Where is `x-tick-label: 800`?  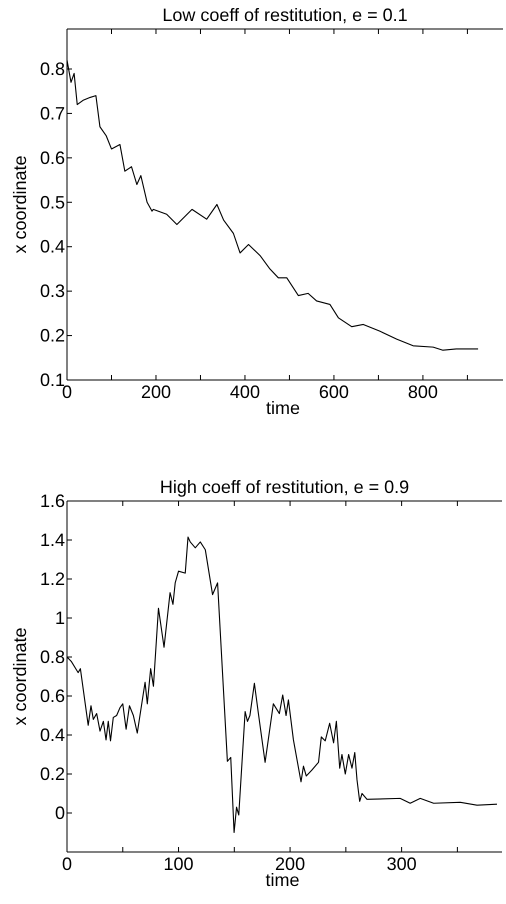 x-tick-label: 800 is located at coordinates (423, 392).